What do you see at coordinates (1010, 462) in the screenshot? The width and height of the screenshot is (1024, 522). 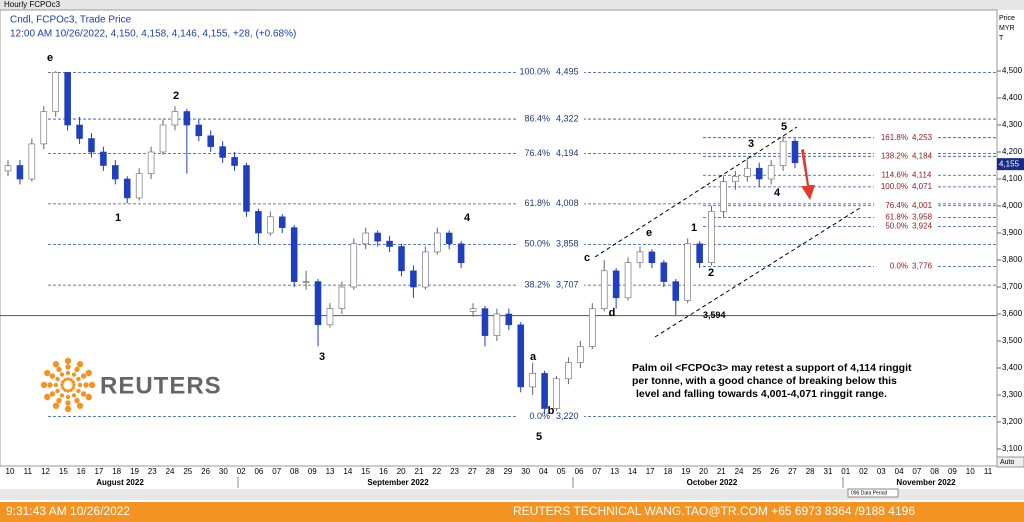 I see `auto-button` at bounding box center [1010, 462].